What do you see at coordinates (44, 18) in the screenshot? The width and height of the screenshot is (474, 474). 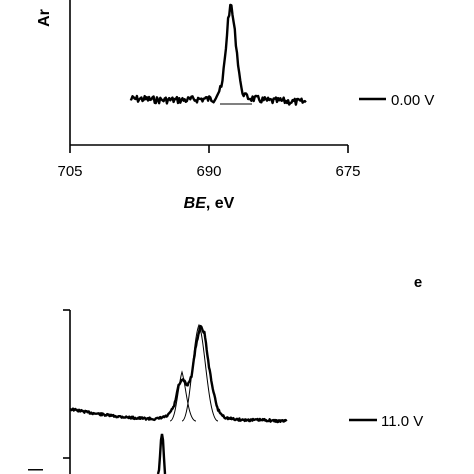 I see `top-y-axis-label: Ar` at bounding box center [44, 18].